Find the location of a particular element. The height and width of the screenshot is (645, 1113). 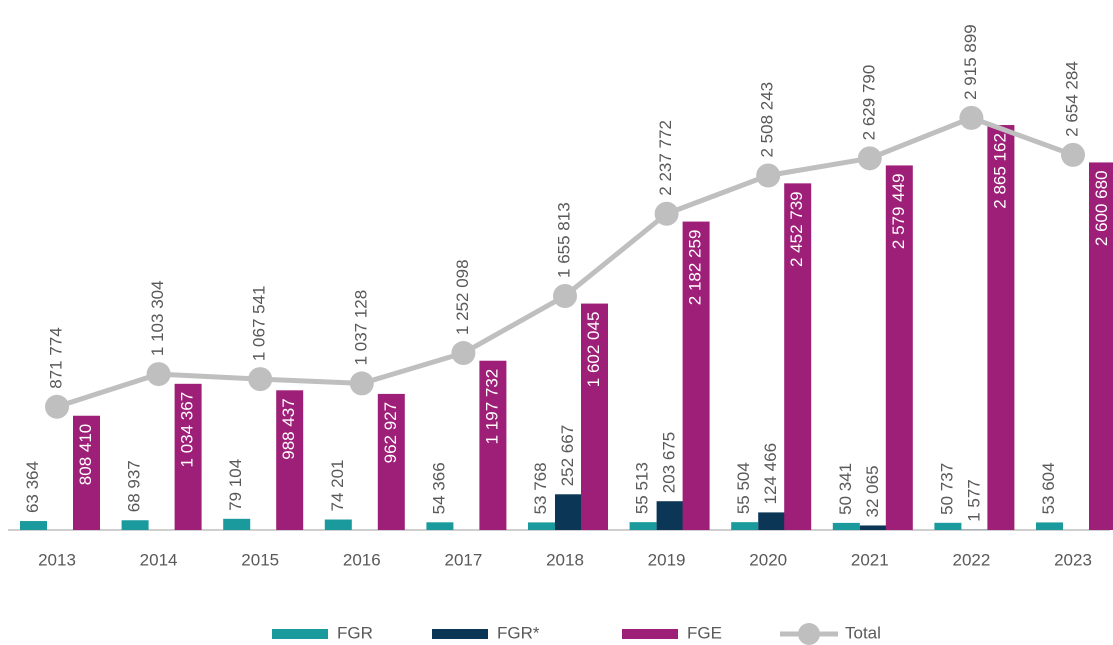

data-label: 1 037 128 is located at coordinates (360, 328).